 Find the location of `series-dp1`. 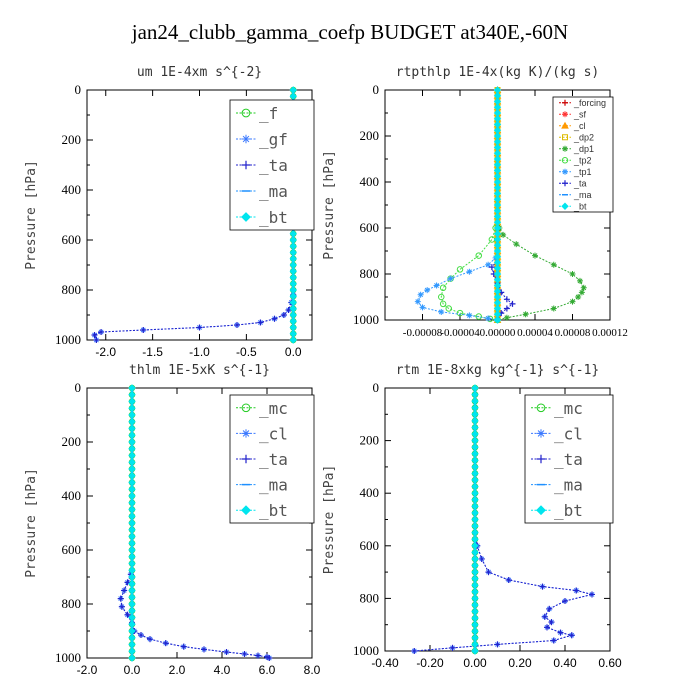

series-dp1 is located at coordinates (540, 206).